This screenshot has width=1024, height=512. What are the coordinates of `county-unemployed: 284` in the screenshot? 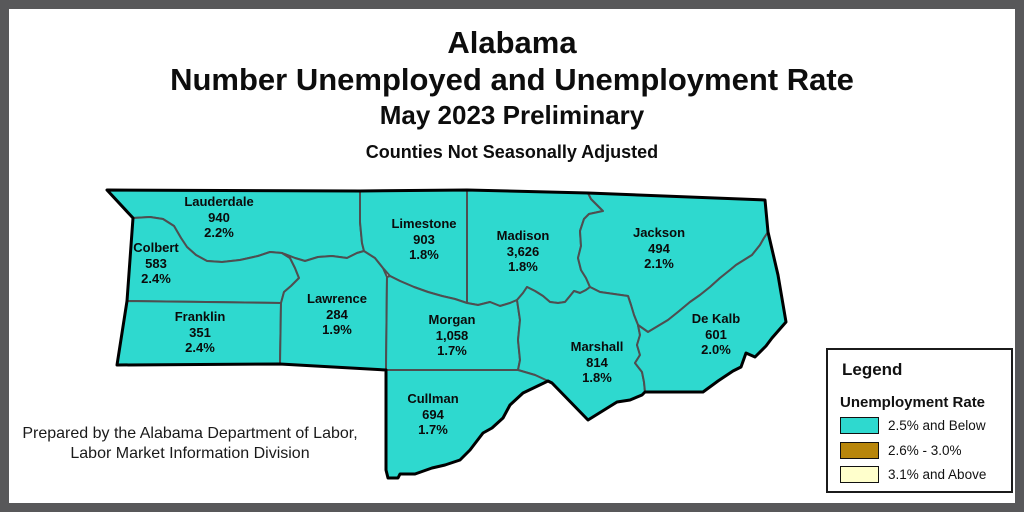 It's located at (337, 314).